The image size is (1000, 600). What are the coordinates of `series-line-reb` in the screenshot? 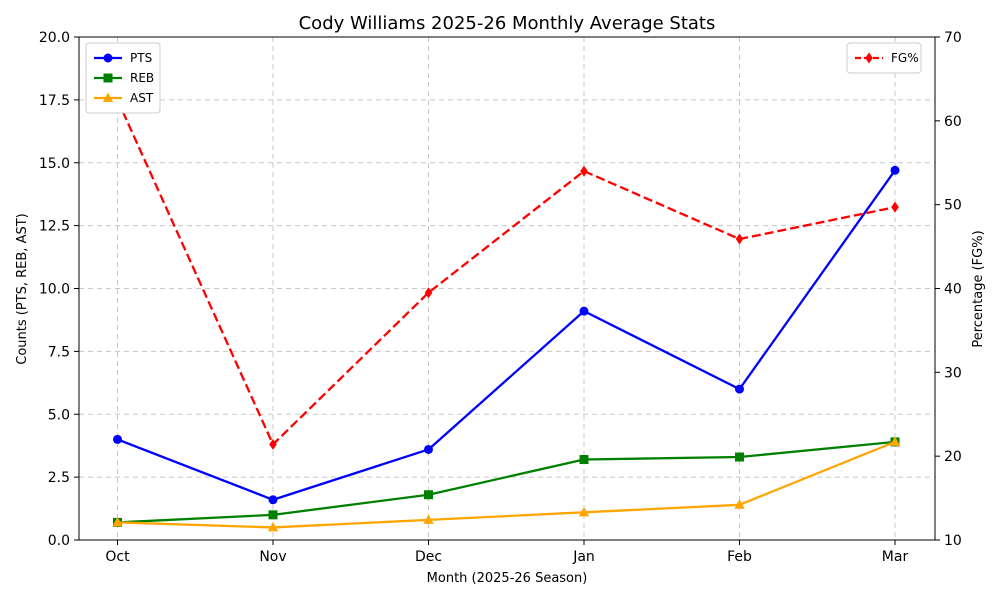 It's located at (506, 482).